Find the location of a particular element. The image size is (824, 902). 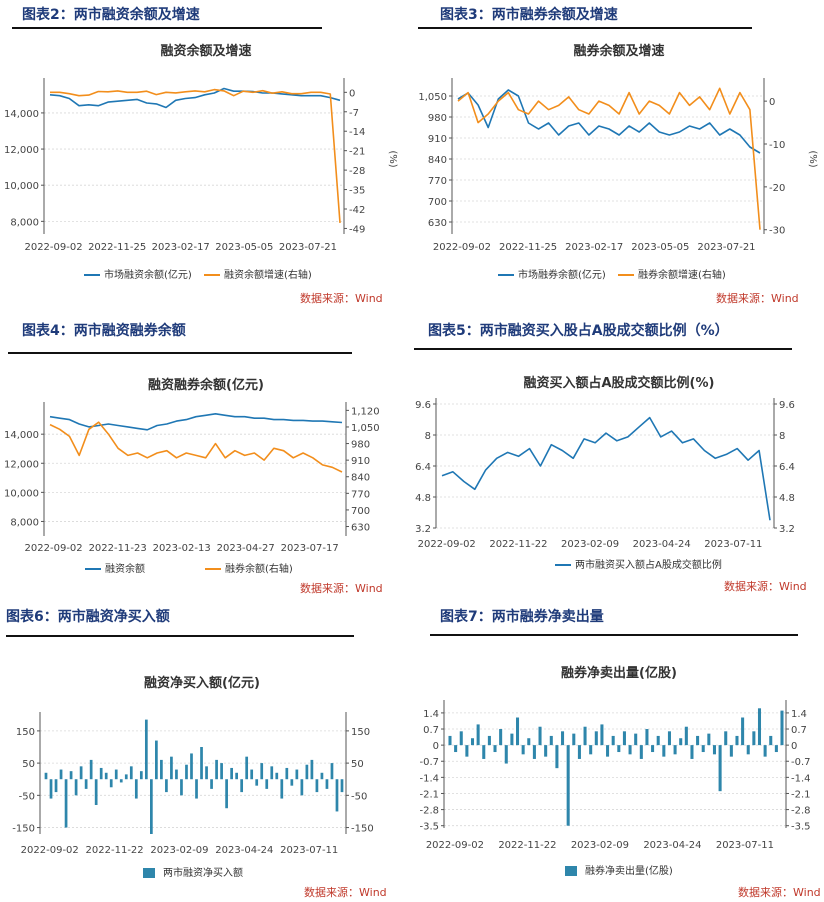

y2-tick-label: 8 is located at coordinates (782, 436).